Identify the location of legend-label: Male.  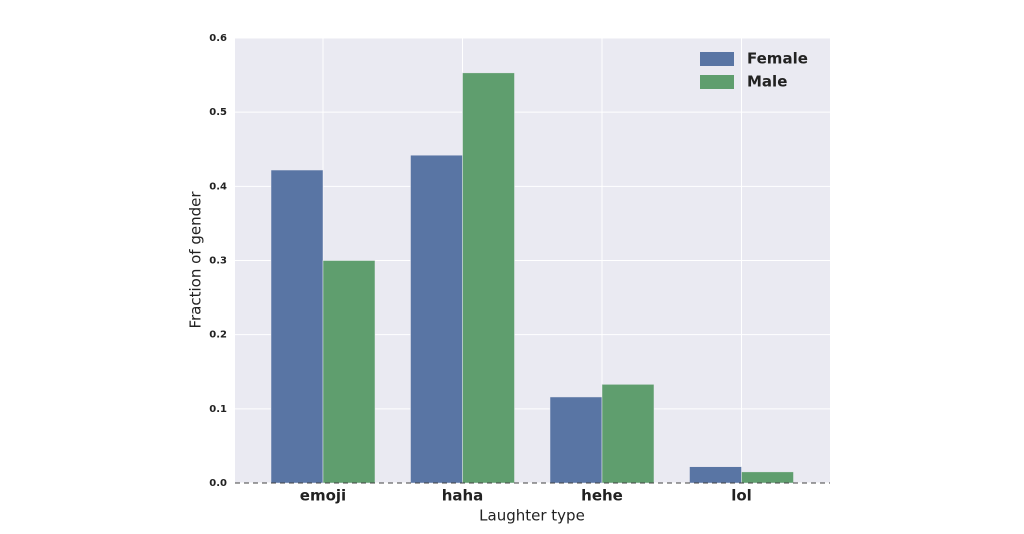
(767, 82).